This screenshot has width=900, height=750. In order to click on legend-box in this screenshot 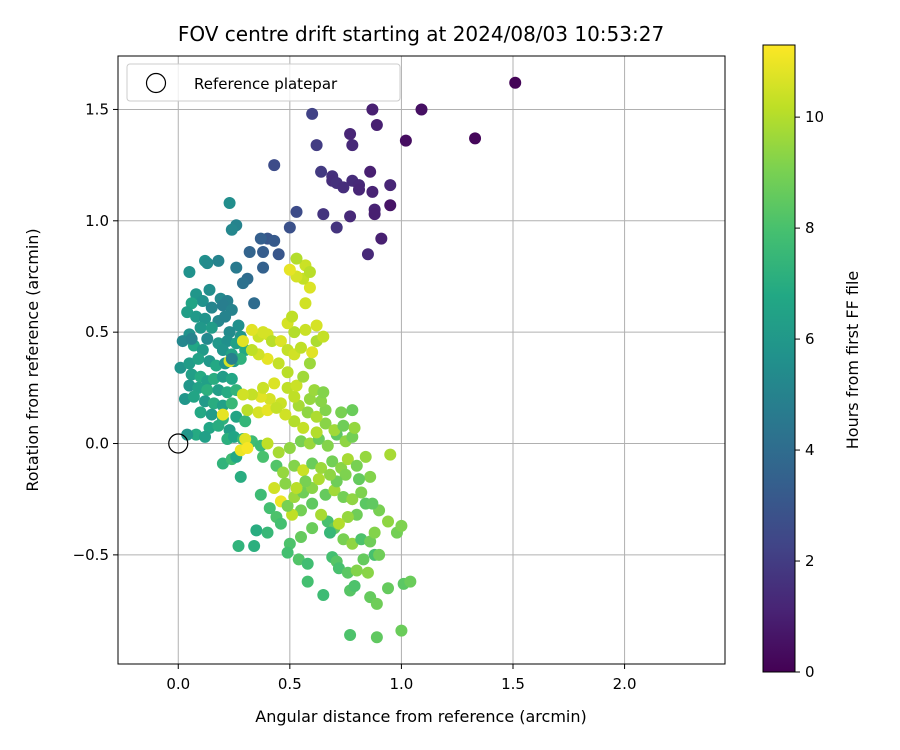, I will do `click(263, 82)`.